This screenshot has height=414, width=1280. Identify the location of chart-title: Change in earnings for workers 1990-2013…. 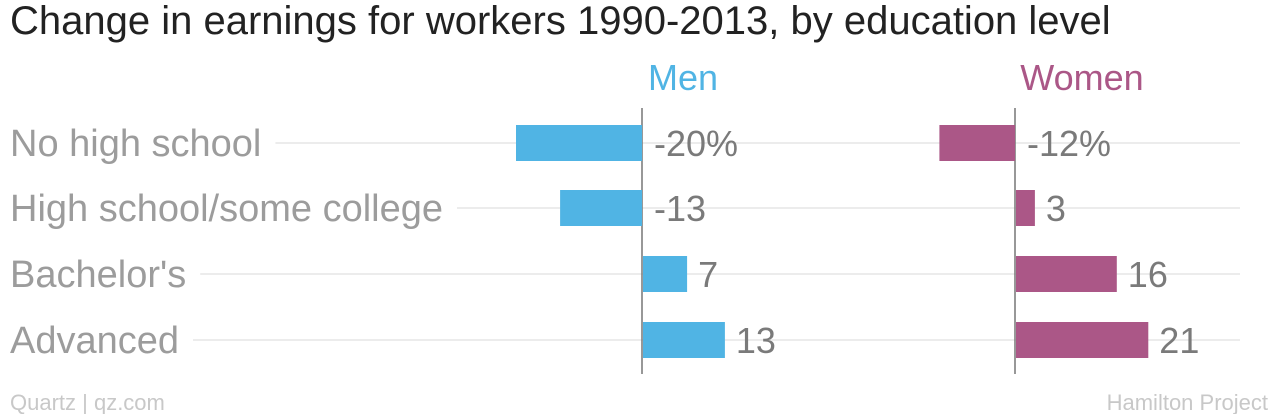
(560, 21).